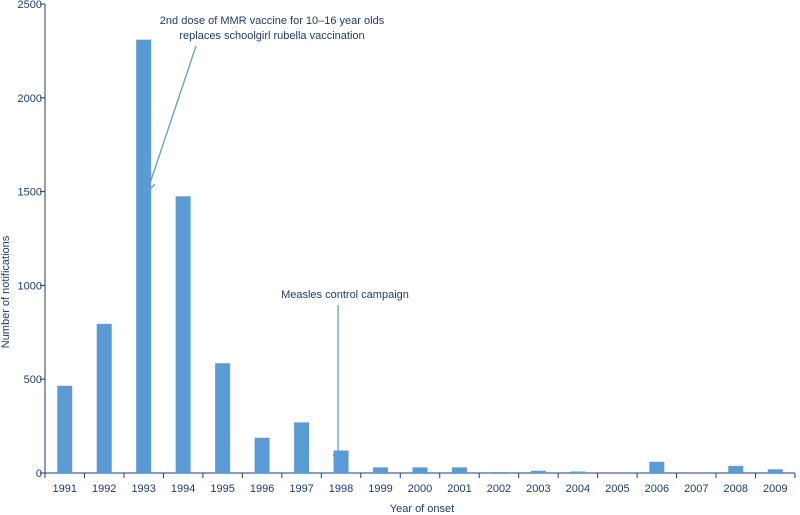 The height and width of the screenshot is (515, 800). I want to click on x-tick-label: 1998, so click(341, 489).